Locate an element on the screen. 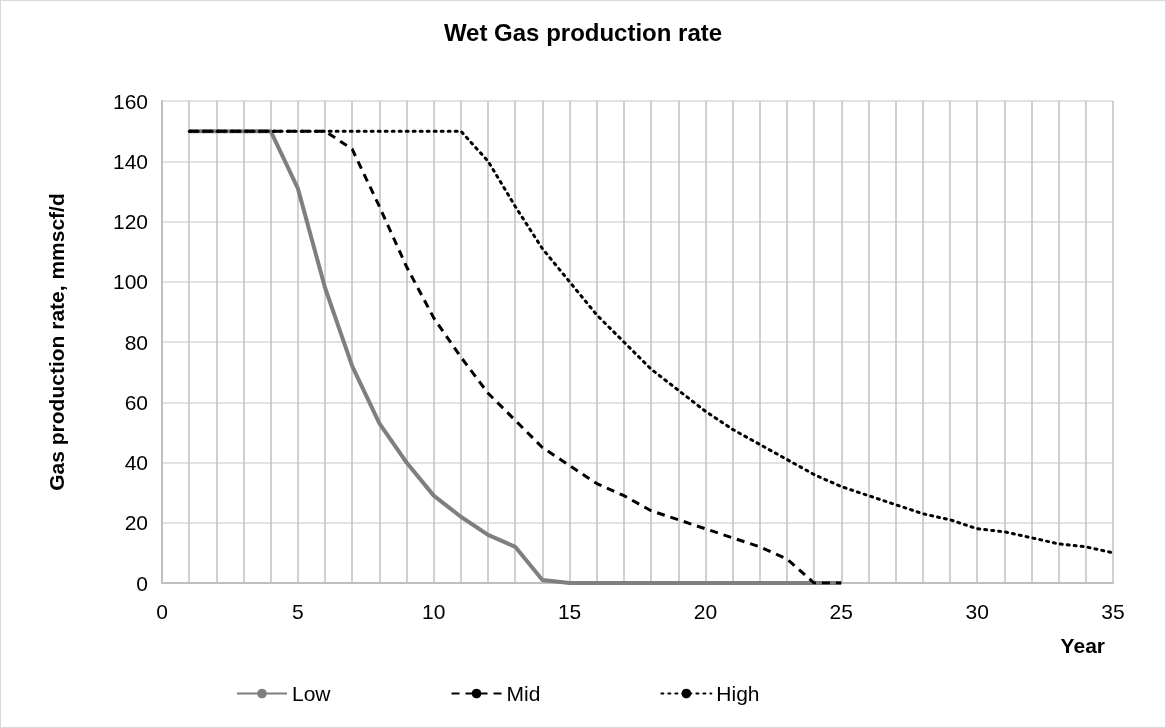 This screenshot has width=1166, height=728. y-tick-label: 40 is located at coordinates (136, 462).